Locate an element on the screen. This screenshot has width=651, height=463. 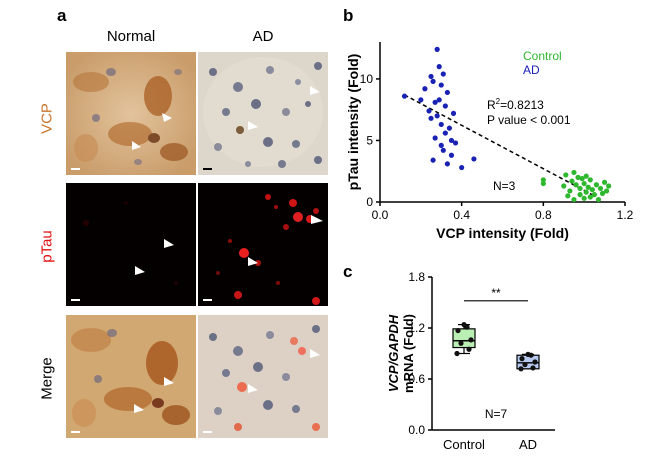
column-label-normal: Normal is located at coordinates (131, 36).